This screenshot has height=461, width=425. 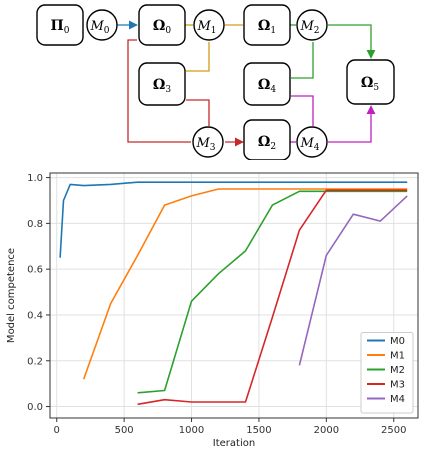 What do you see at coordinates (397, 341) in the screenshot?
I see `legend-label-m0: M0` at bounding box center [397, 341].